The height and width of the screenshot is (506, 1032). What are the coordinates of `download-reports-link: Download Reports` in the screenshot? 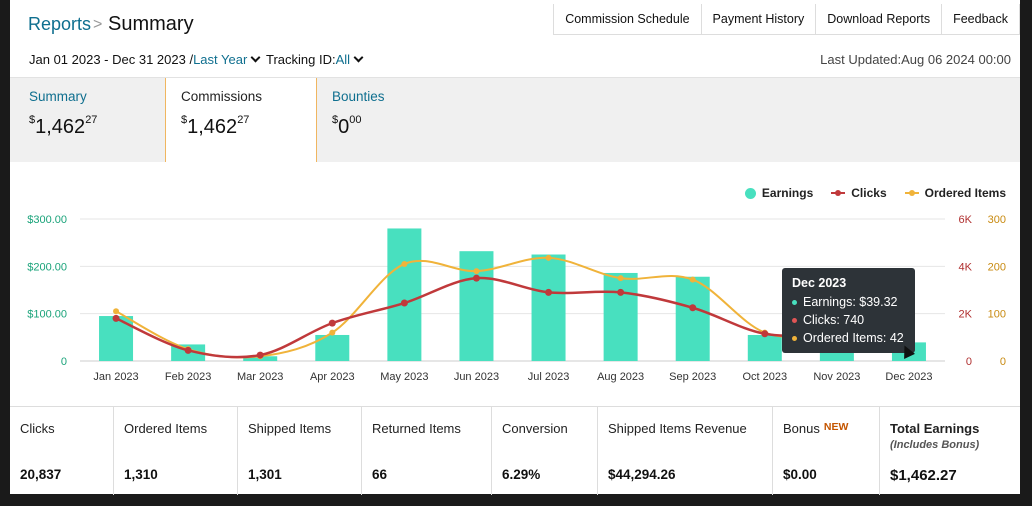 It's located at (879, 19).